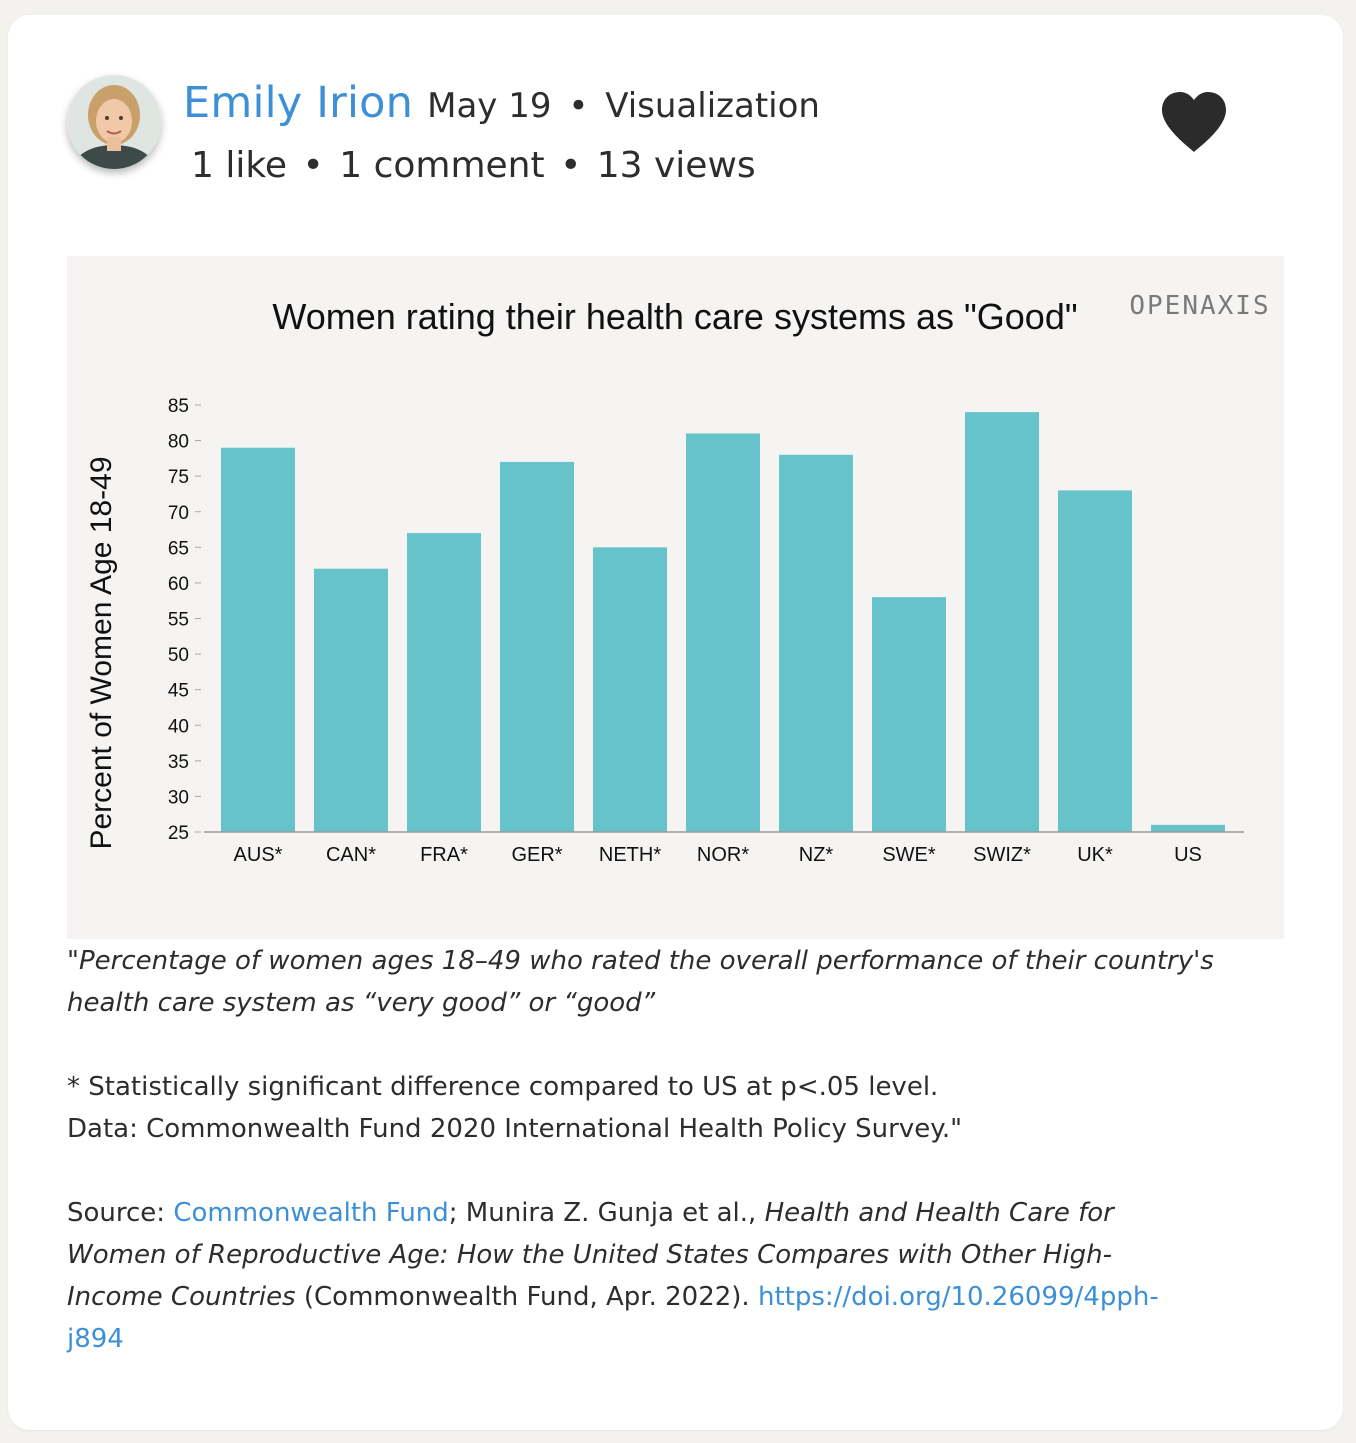 This screenshot has height=1443, width=1356. I want to click on openaxis-watermark: OPENAXIS, so click(1199, 306).